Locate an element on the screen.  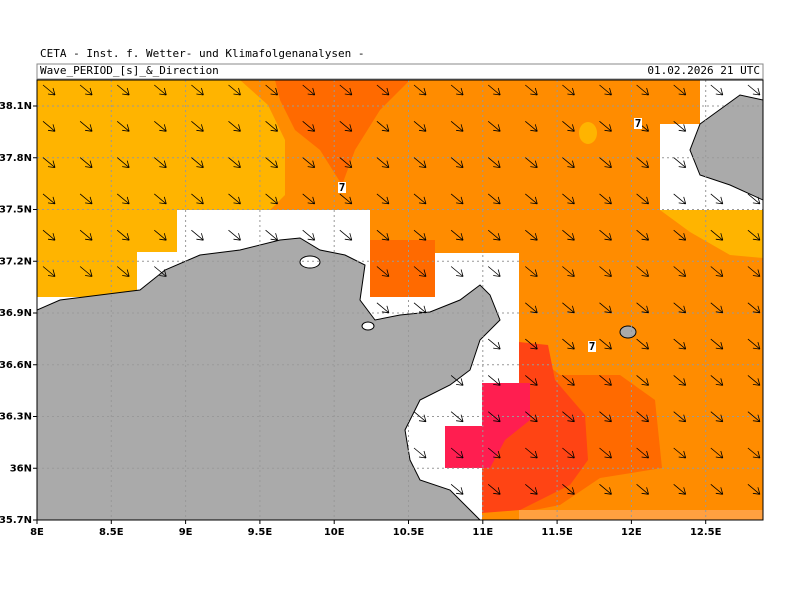
lon-label: 10.5E is located at coordinates (409, 532).